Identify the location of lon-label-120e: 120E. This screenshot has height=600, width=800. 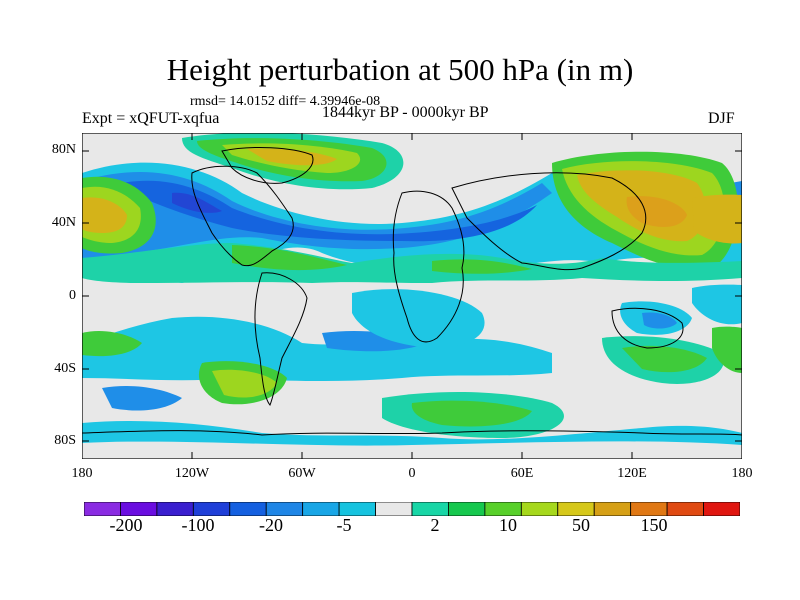
(632, 473).